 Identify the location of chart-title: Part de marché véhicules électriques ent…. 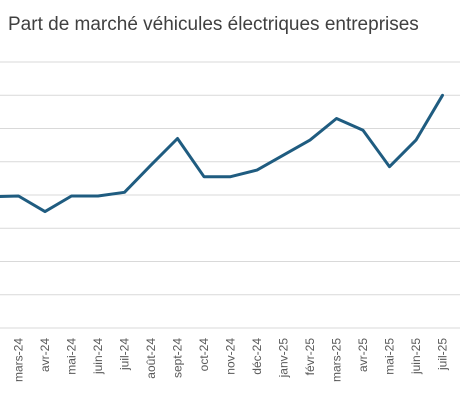
(213, 24).